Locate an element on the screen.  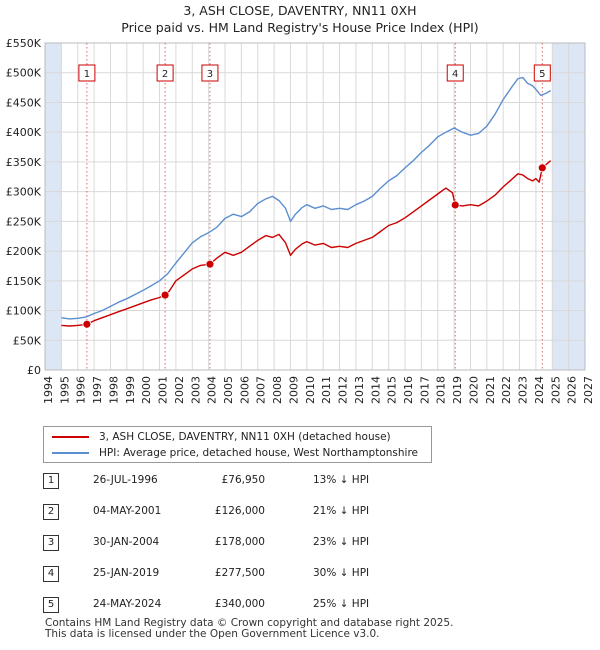
x-tick-label: 2022 is located at coordinates (506, 390).